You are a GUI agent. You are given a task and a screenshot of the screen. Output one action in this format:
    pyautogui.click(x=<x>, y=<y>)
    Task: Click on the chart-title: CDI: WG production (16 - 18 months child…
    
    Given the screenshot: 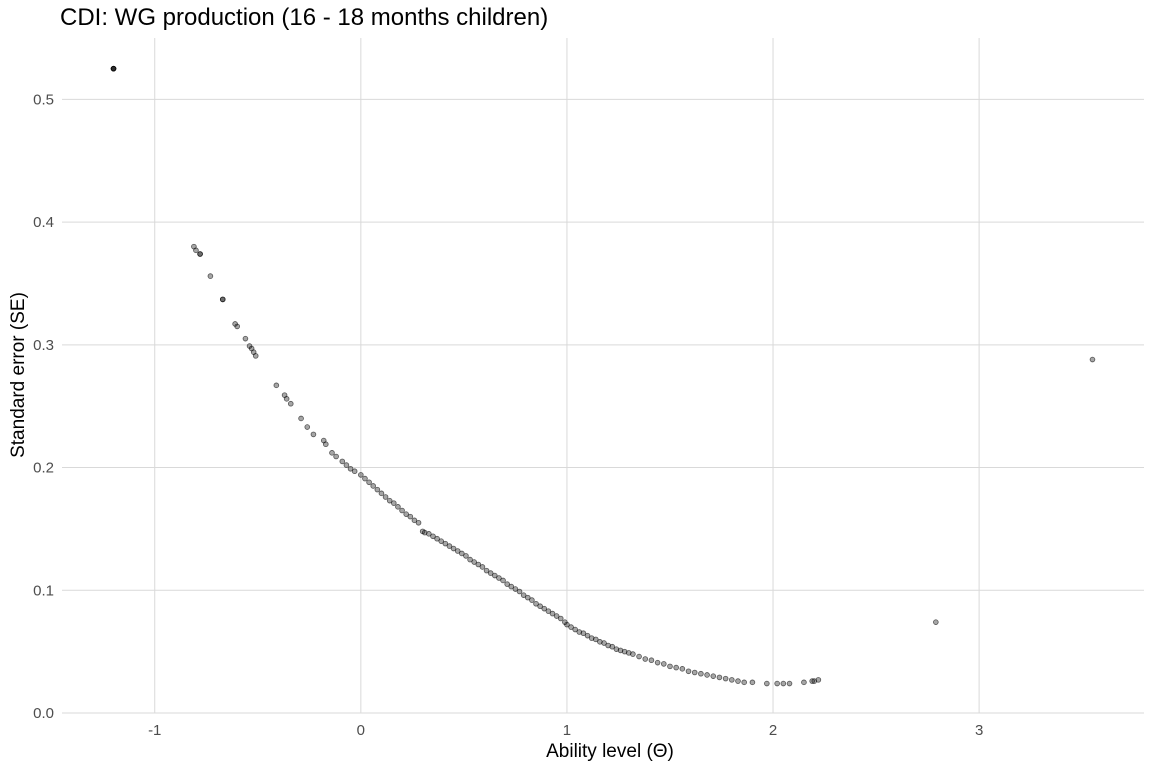 What is the action you would take?
    pyautogui.click(x=304, y=17)
    